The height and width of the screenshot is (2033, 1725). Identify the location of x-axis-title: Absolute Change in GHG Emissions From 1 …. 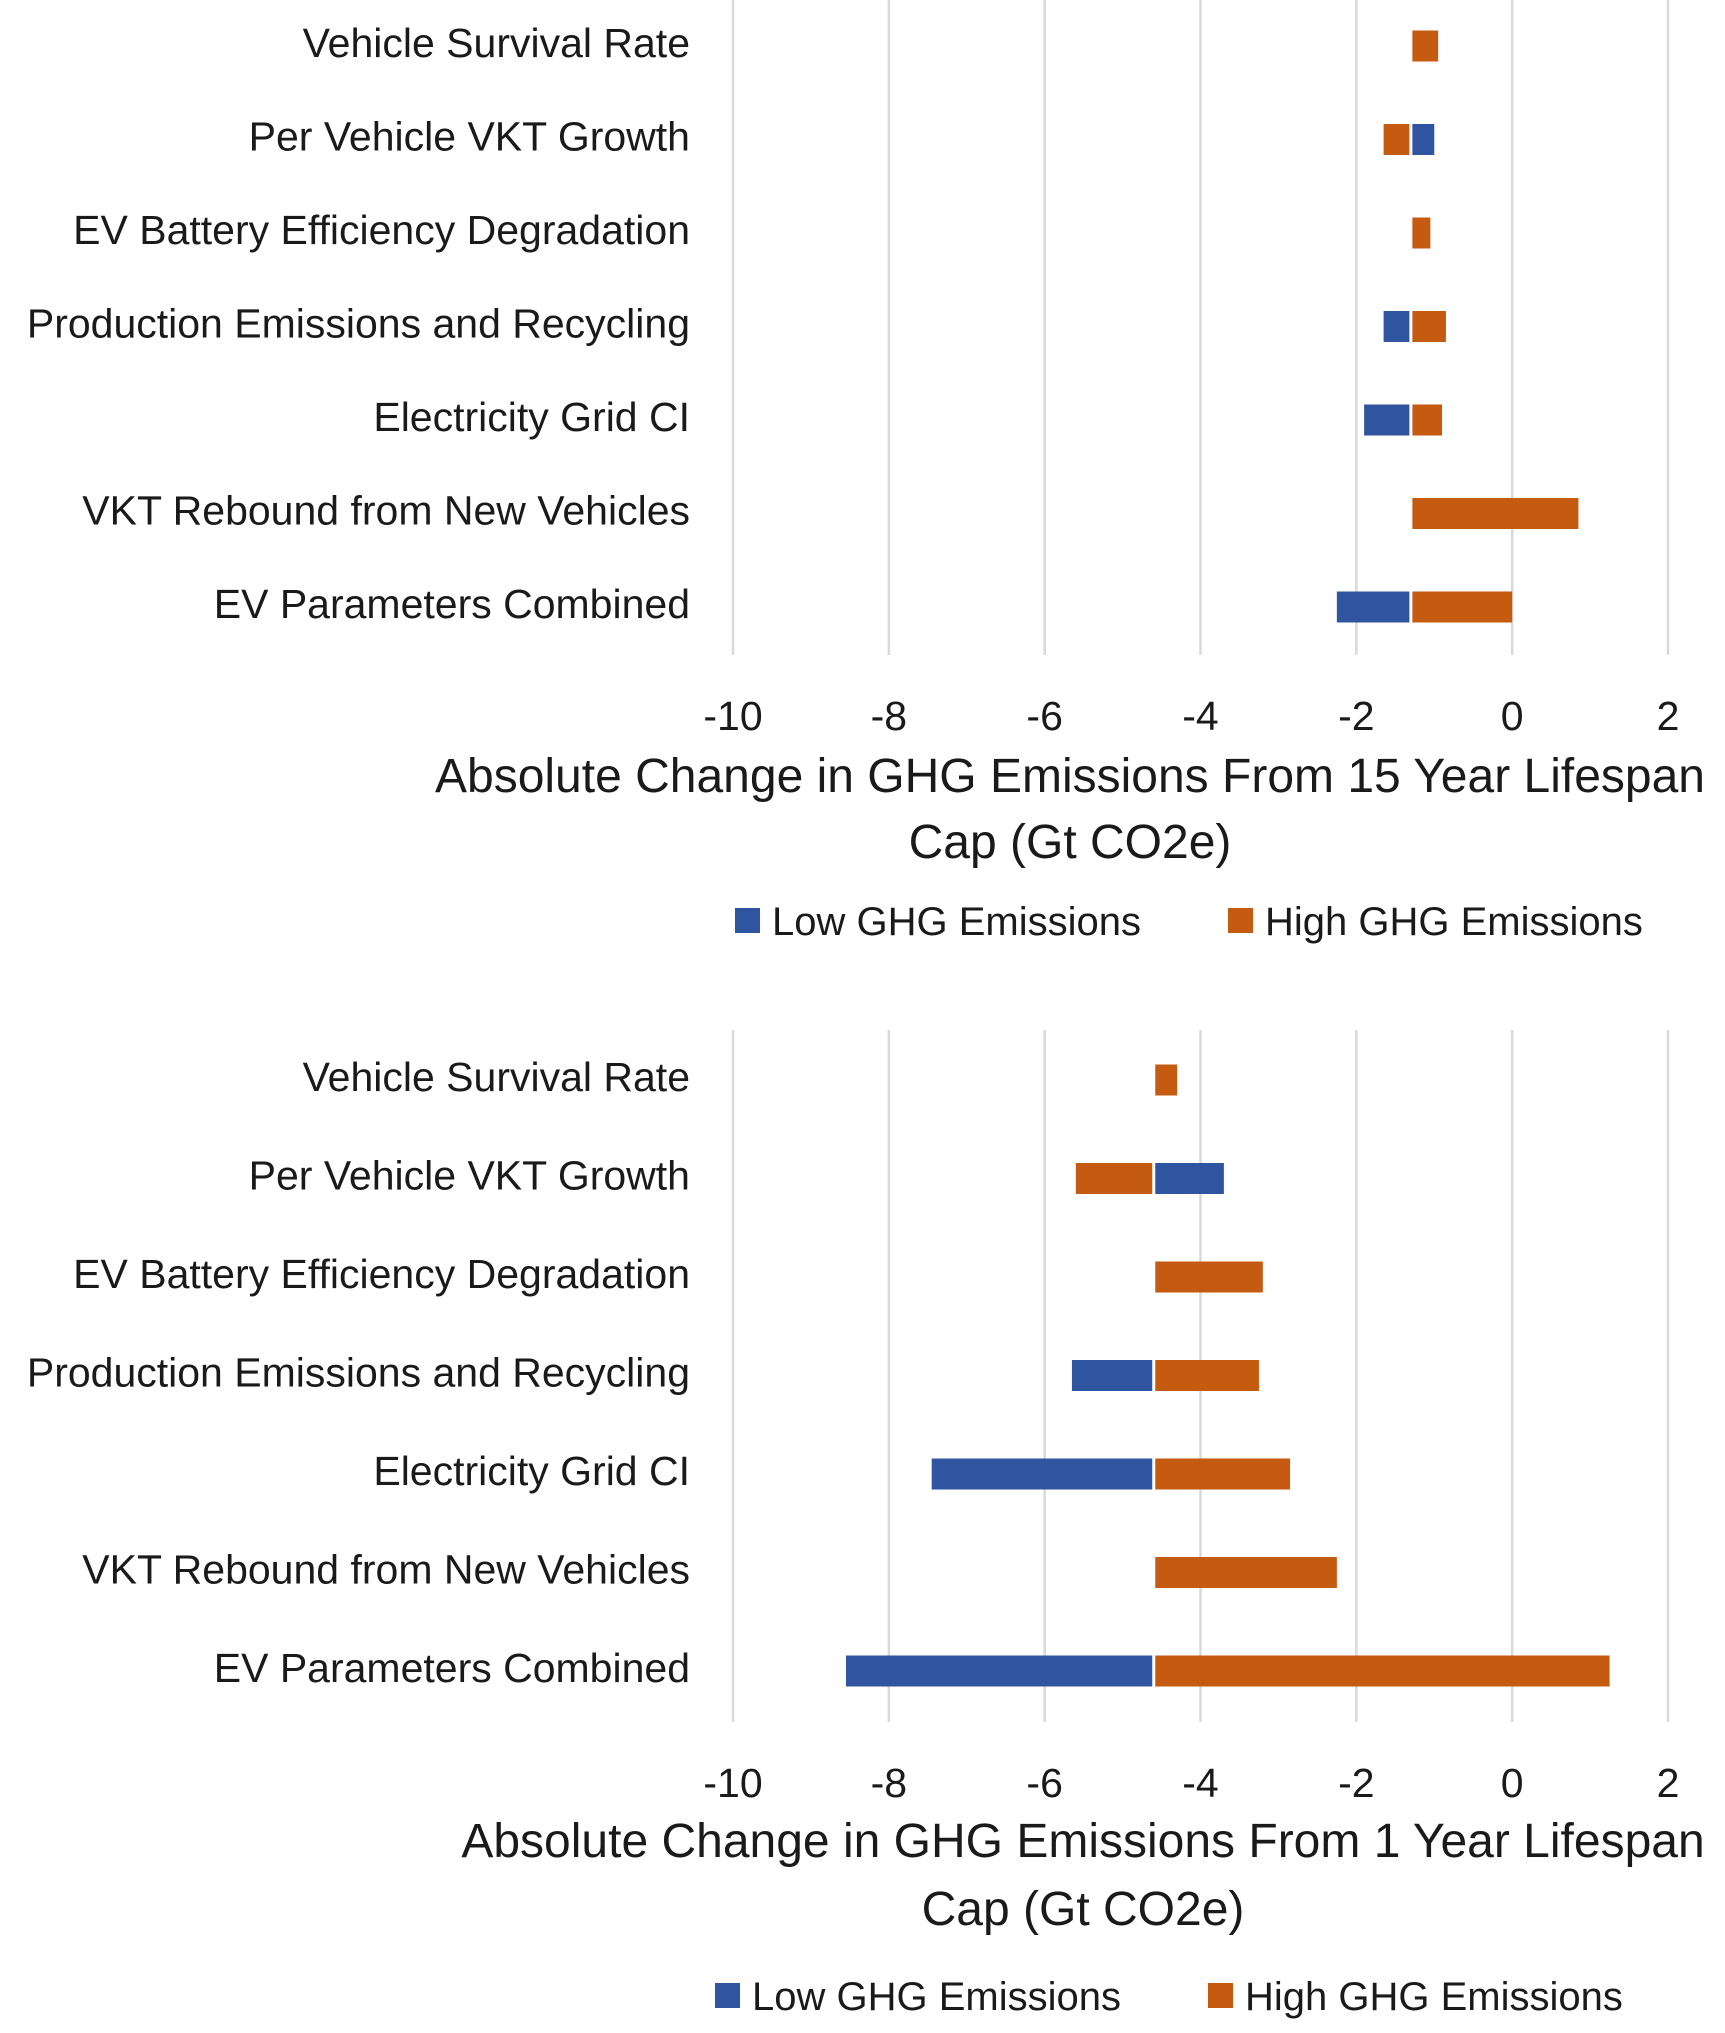
(1082, 1841).